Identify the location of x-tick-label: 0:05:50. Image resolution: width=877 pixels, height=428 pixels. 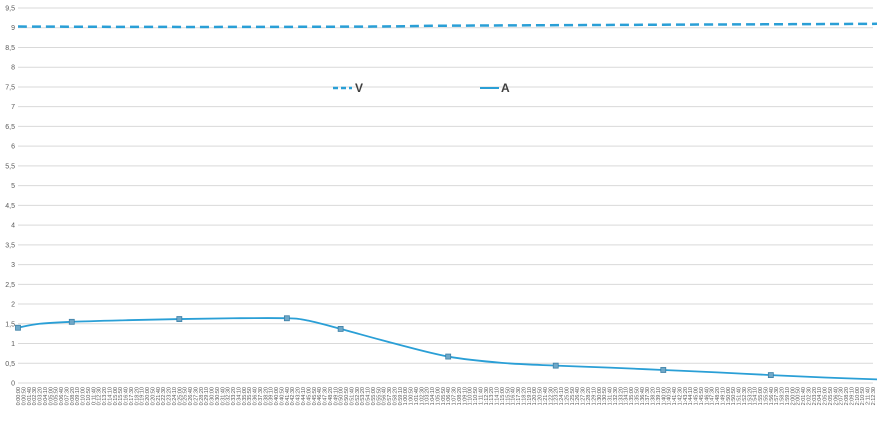
(57, 396).